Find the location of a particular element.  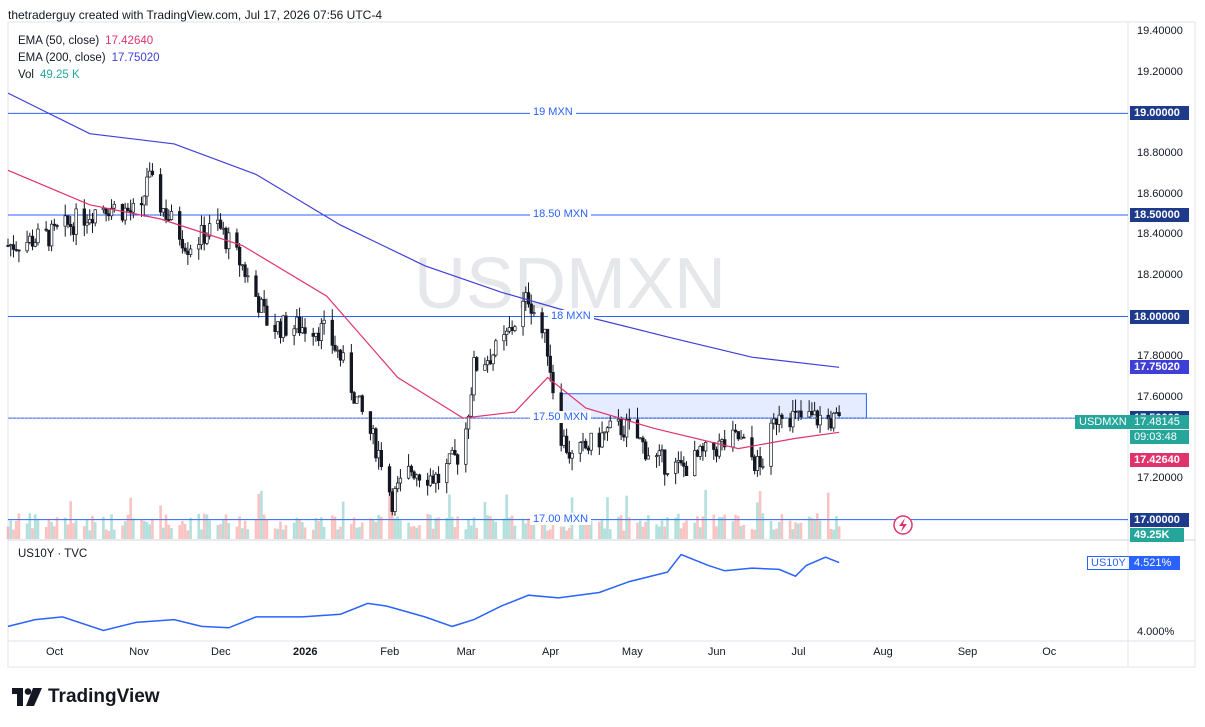

legend-ema50: EMA (50, close) 17.42640 is located at coordinates (85, 41).